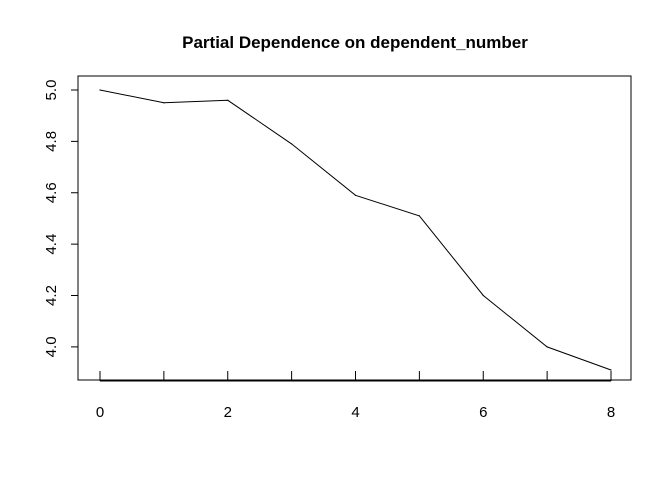 Image resolution: width=672 pixels, height=480 pixels. What do you see at coordinates (483, 412) in the screenshot?
I see `x-tick-label: 6` at bounding box center [483, 412].